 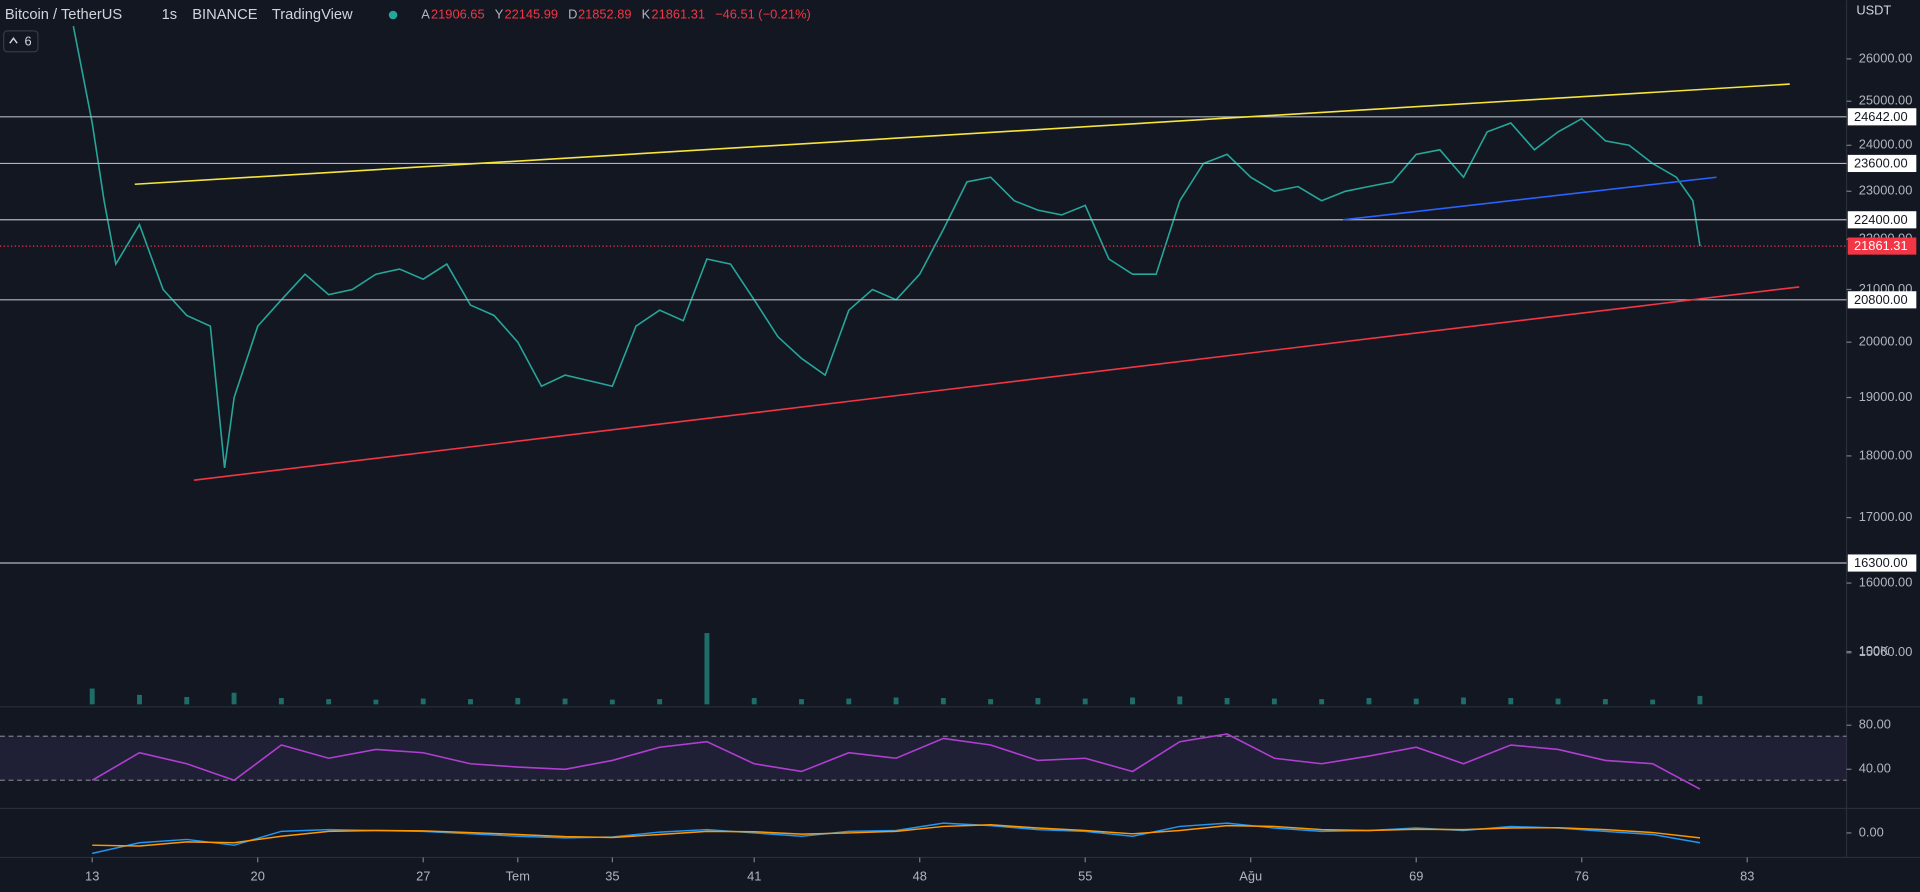 I want to click on x-tick-label: 48, so click(x=920, y=875).